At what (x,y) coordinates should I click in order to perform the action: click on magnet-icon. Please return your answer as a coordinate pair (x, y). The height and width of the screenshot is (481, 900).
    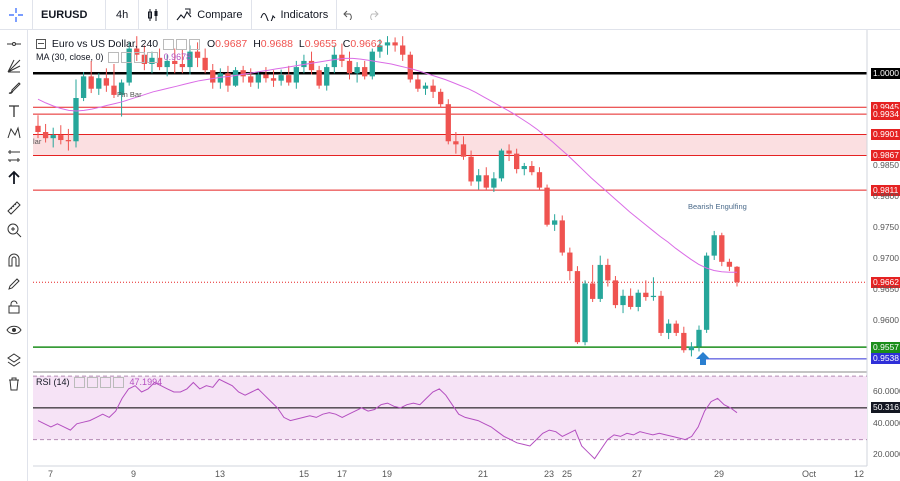
    Looking at the image, I should click on (13, 259).